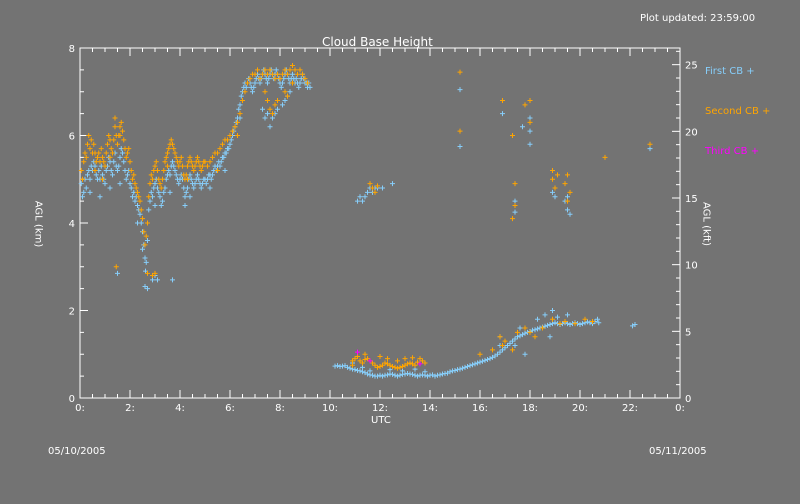 The height and width of the screenshot is (504, 800). Describe the element at coordinates (180, 408) in the screenshot. I see `x-tick-label: 4:` at that location.